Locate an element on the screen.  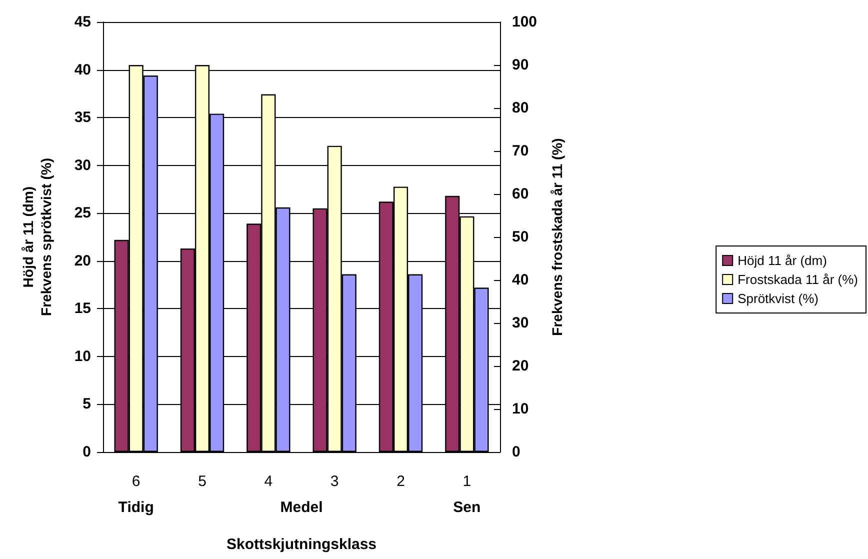
text: Tidig is located at coordinates (136, 507).